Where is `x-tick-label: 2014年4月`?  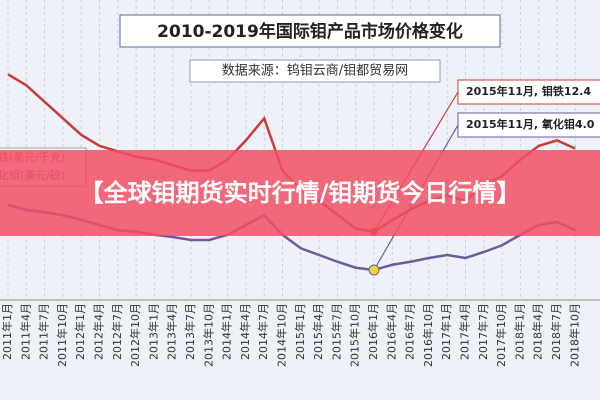 x-tick-label: 2014年4月 is located at coordinates (245, 331).